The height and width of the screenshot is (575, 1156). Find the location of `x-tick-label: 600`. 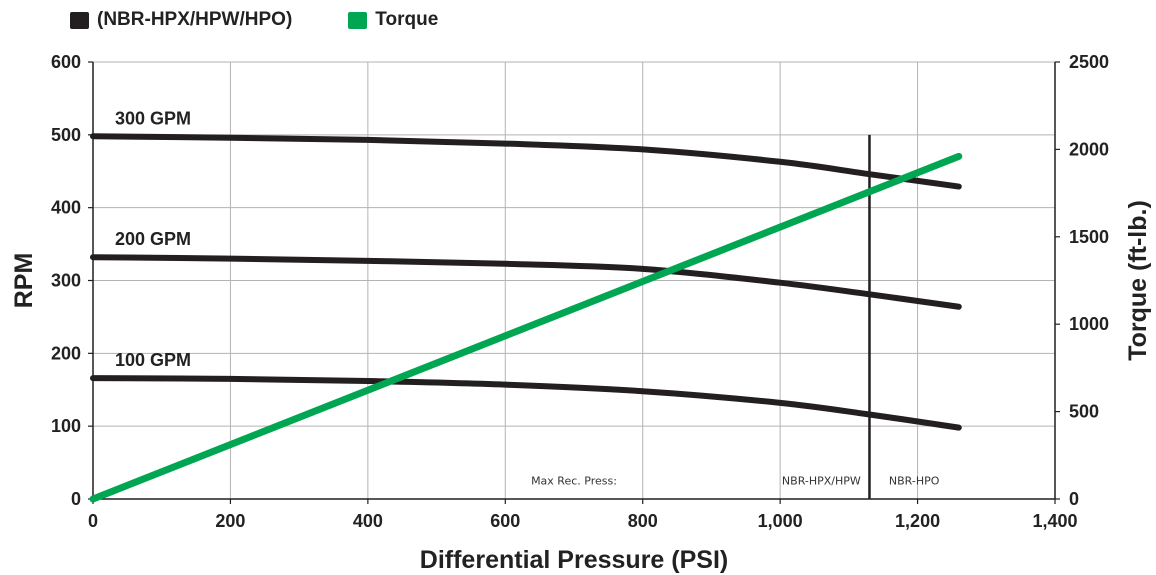

x-tick-label: 600 is located at coordinates (505, 521).